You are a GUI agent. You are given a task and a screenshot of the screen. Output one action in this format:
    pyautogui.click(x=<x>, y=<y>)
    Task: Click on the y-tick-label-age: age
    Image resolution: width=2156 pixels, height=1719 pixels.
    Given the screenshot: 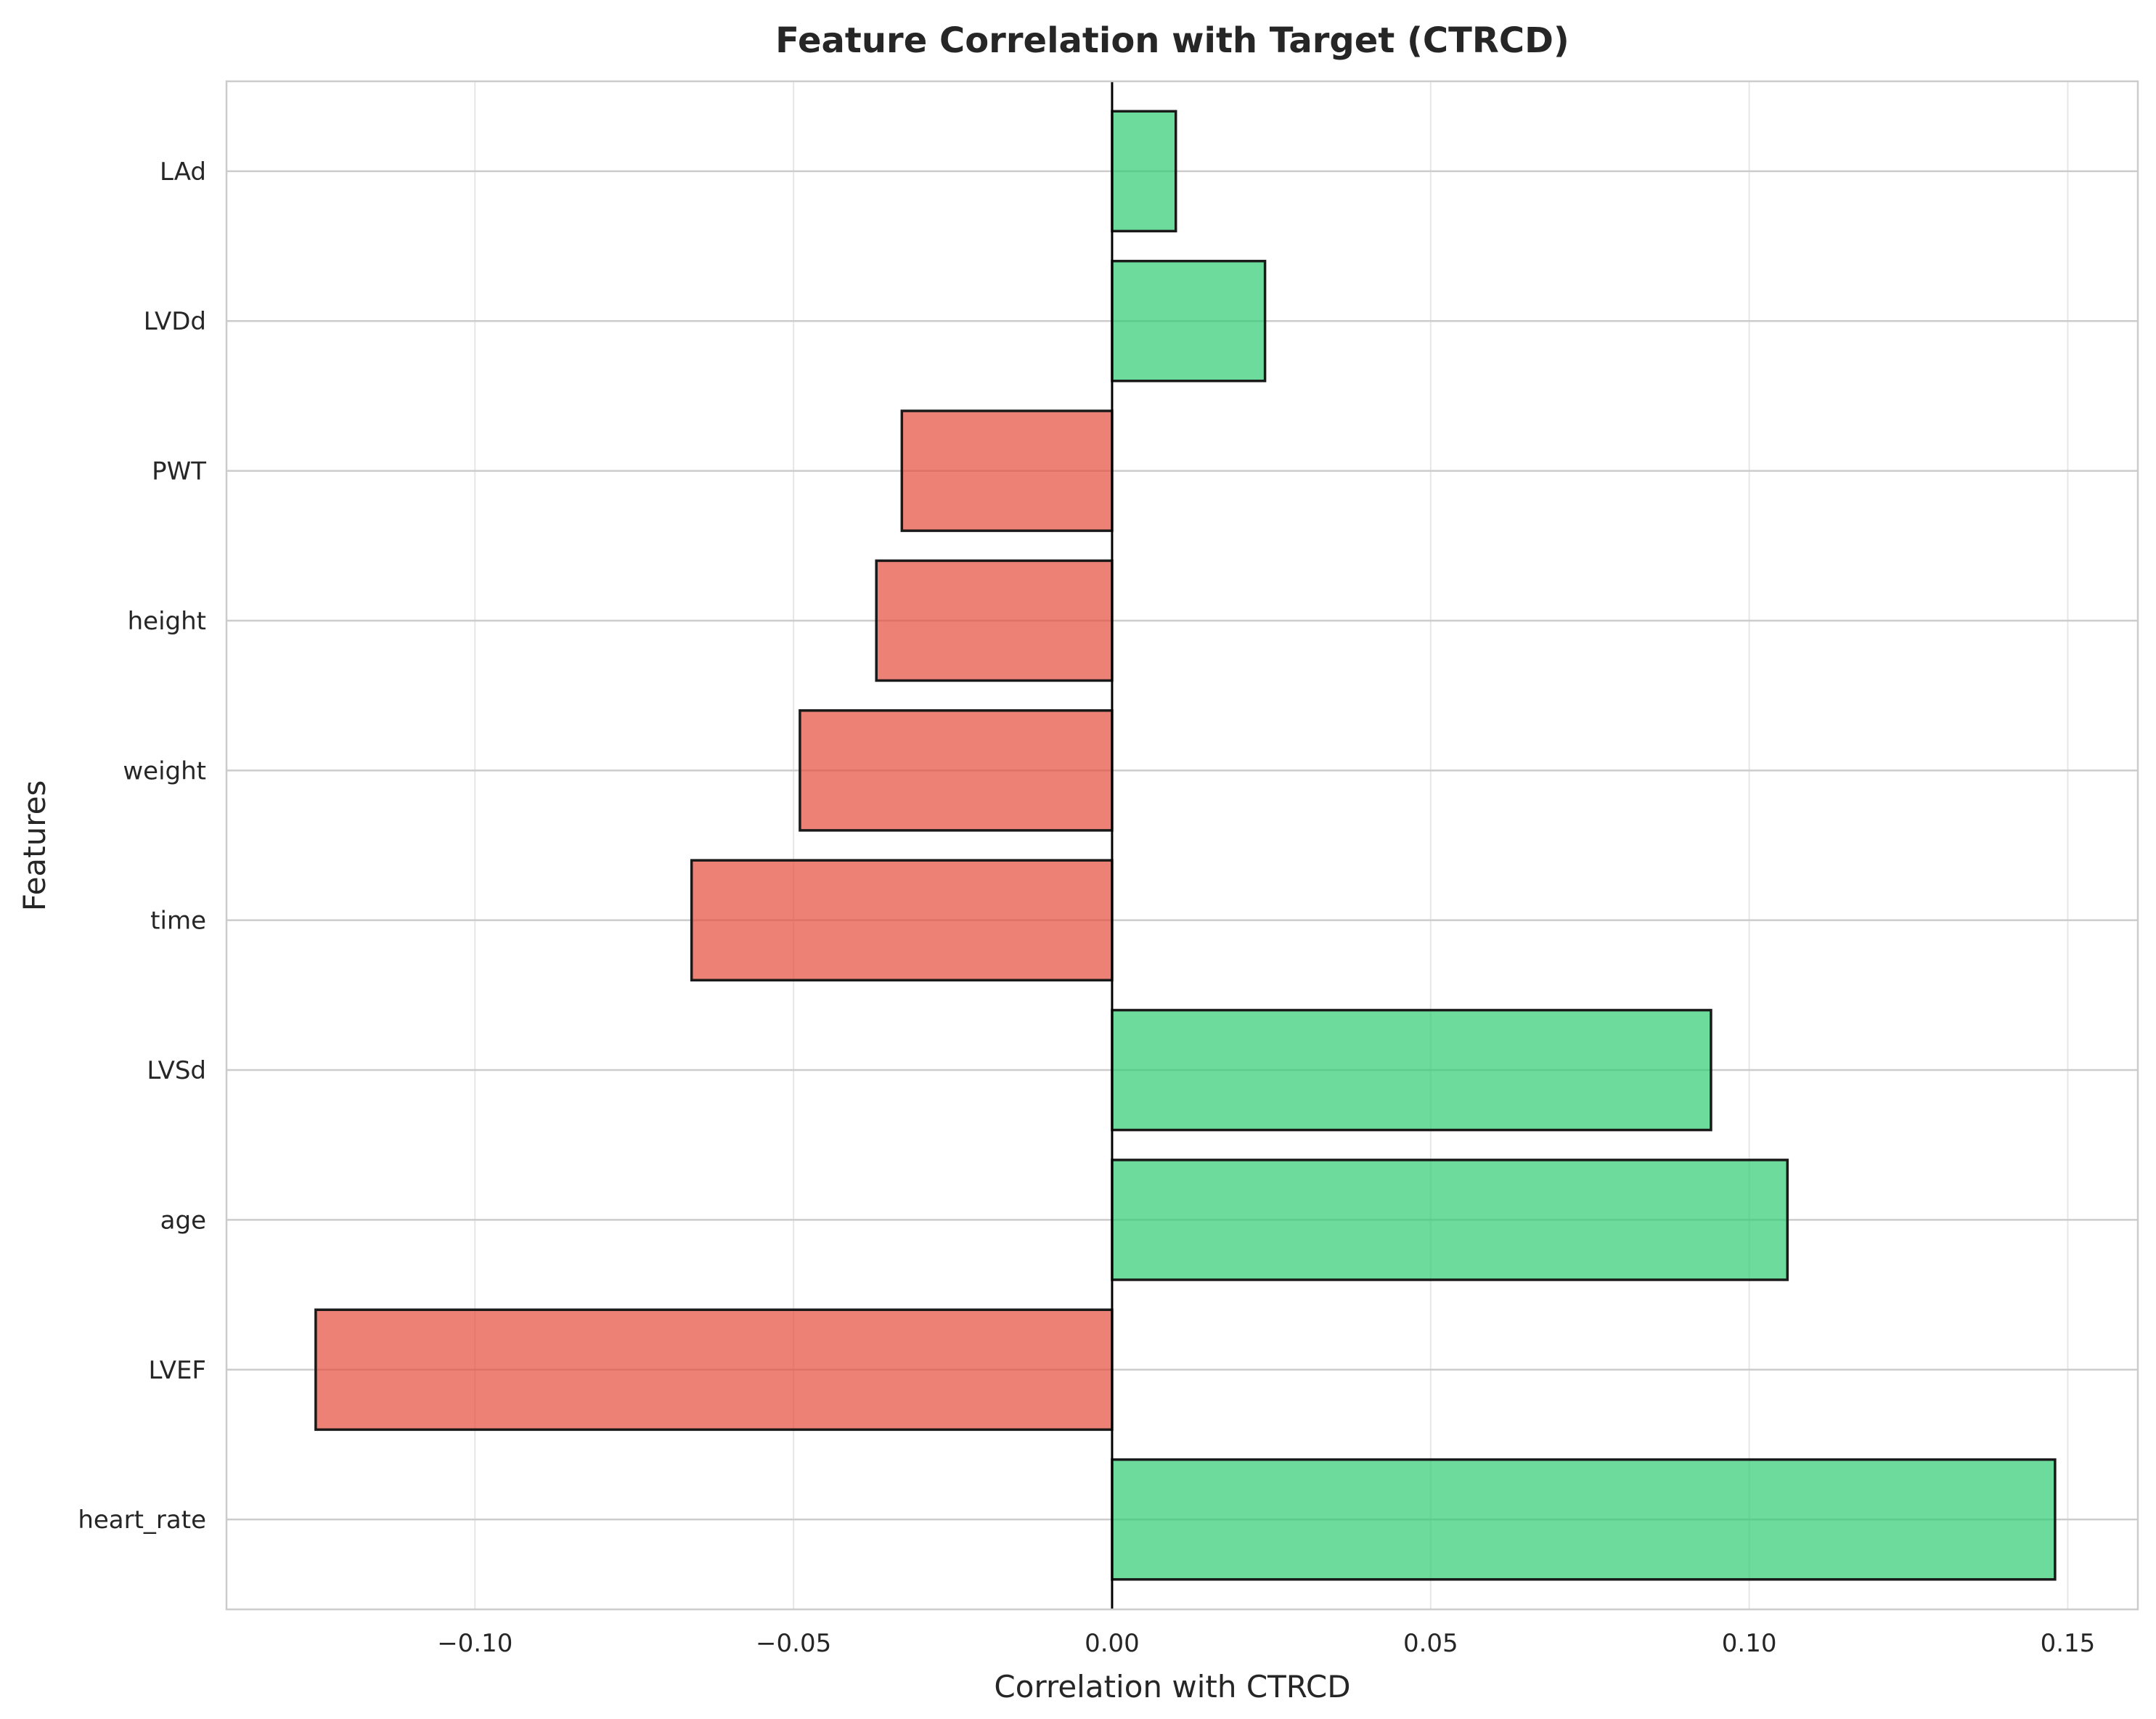 What is the action you would take?
    pyautogui.click(x=183, y=1220)
    